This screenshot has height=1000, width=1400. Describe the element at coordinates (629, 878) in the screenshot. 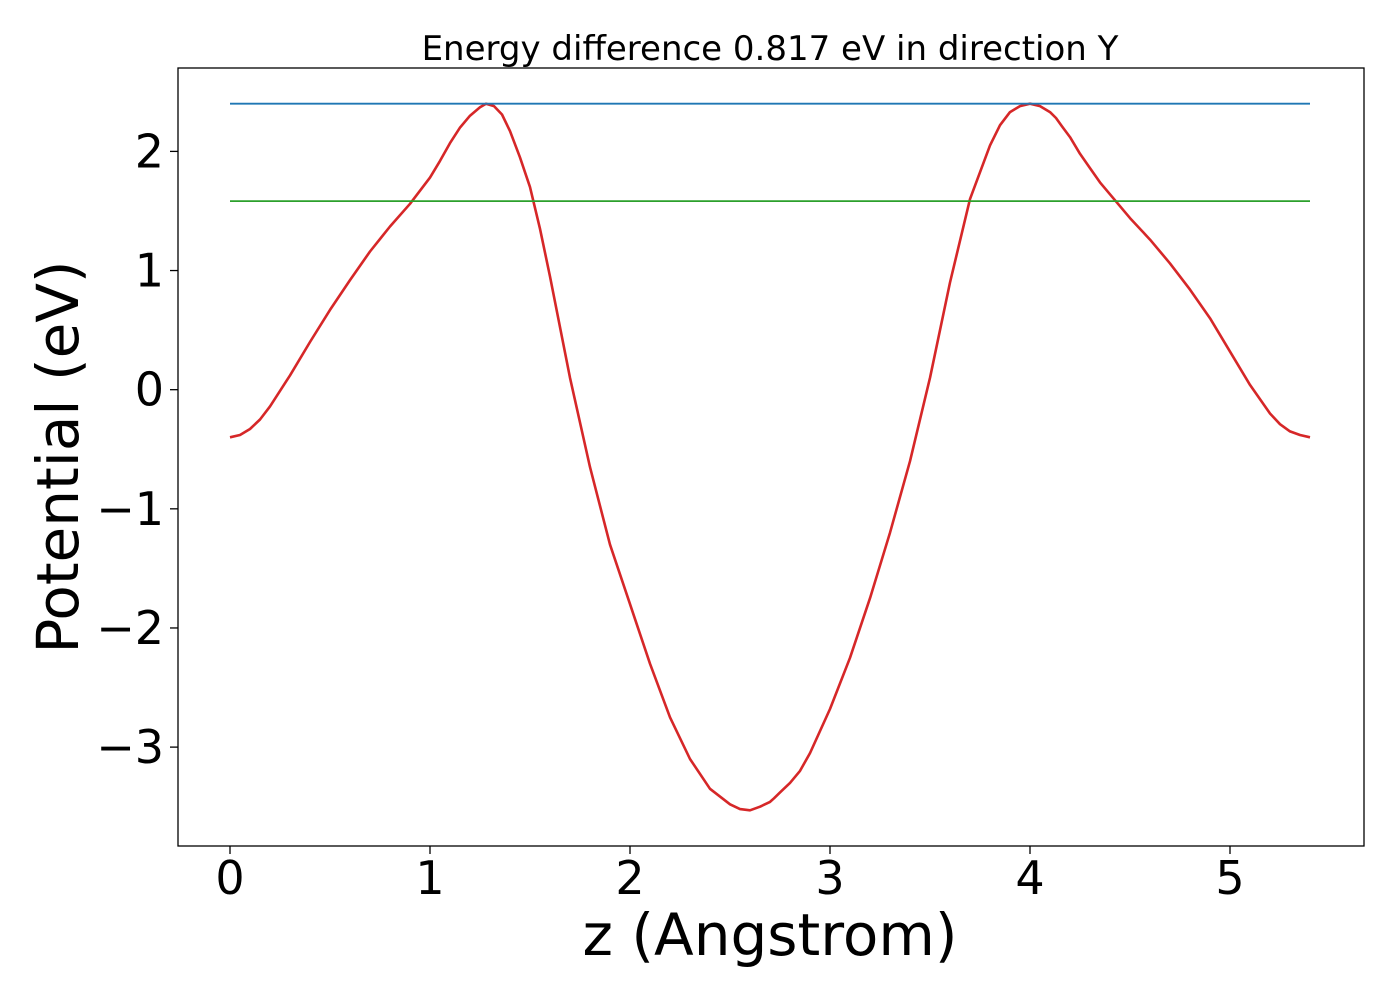

I see `x-tick-label: 2` at that location.